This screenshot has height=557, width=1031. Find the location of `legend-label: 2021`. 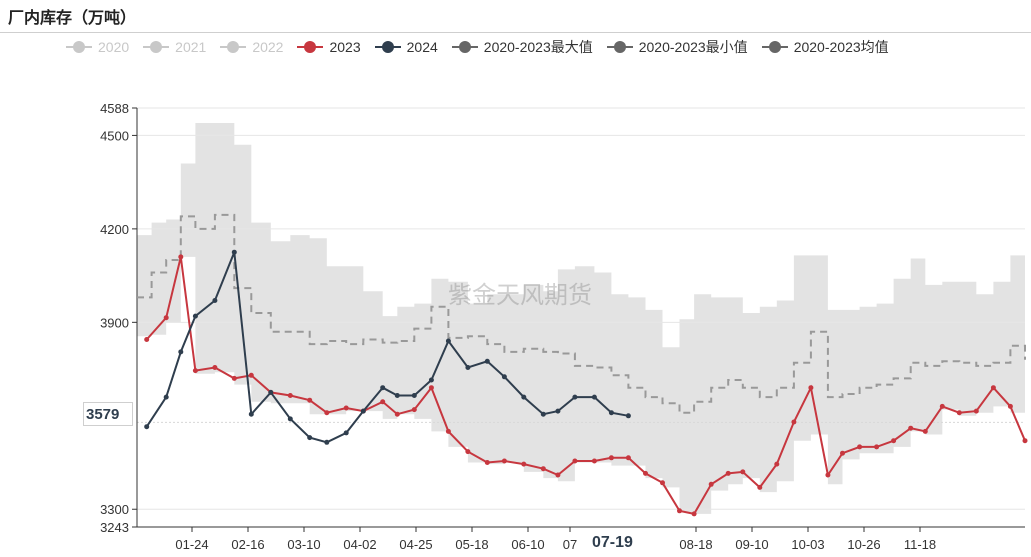

legend-label: 2021 is located at coordinates (191, 47).